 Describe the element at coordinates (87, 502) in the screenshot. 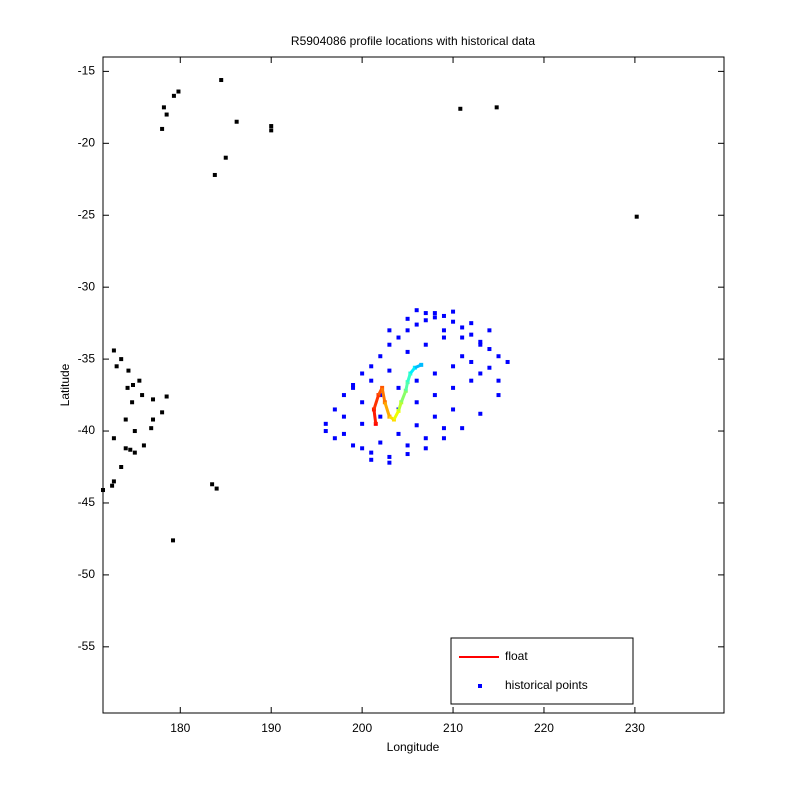

I see `y-tick-label: -45` at that location.